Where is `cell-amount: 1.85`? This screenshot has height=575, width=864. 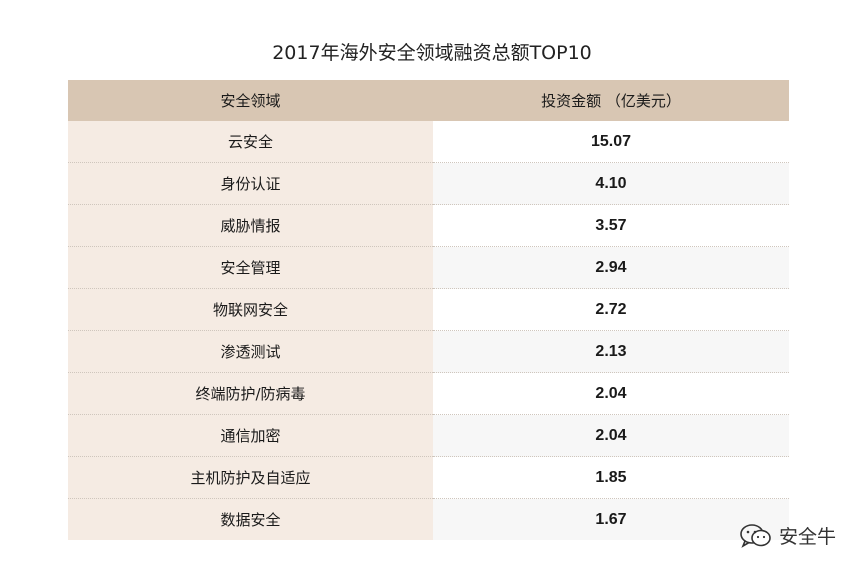
cell-amount: 1.85 is located at coordinates (611, 477).